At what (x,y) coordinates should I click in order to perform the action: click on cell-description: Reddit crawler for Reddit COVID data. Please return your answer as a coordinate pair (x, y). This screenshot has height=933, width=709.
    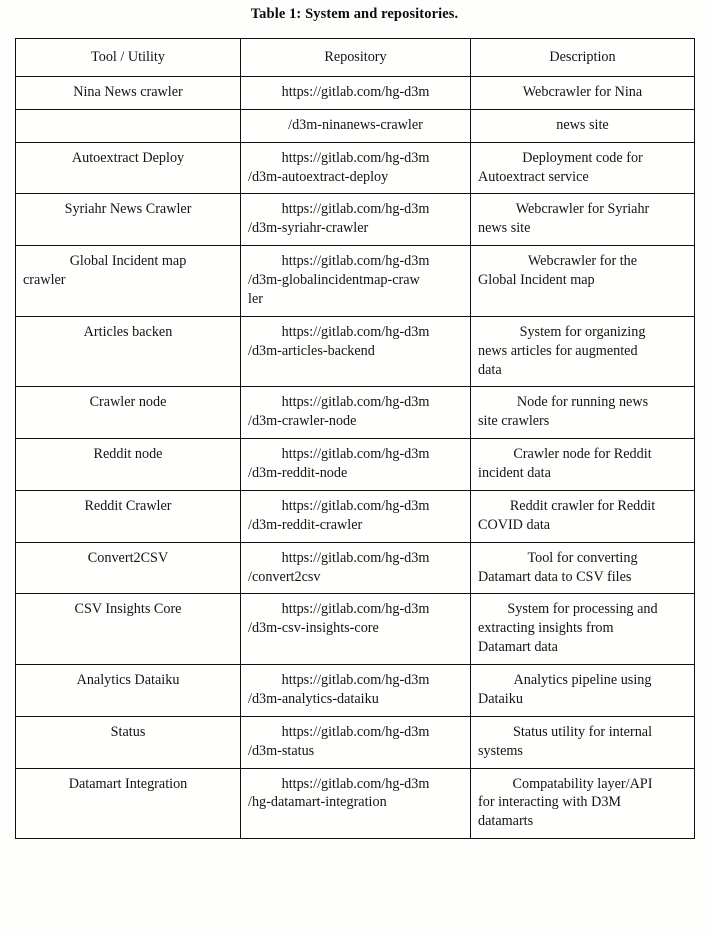
    Looking at the image, I should click on (582, 516).